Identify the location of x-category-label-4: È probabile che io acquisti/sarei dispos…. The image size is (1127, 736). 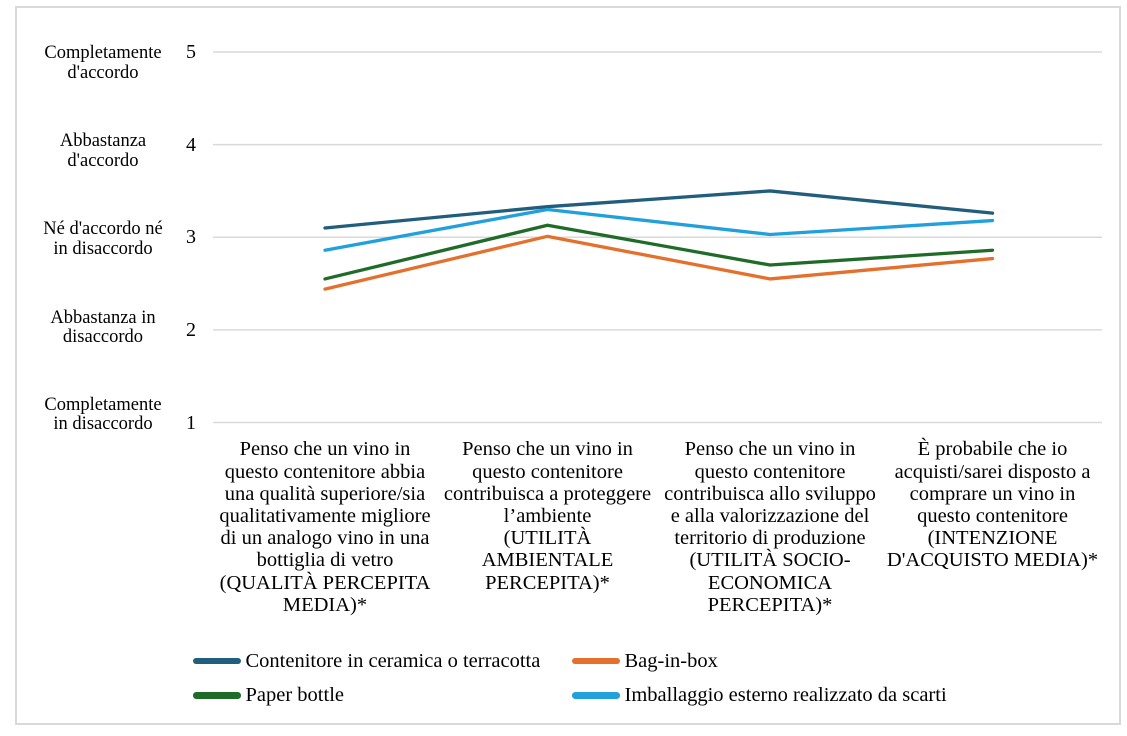
(992, 505).